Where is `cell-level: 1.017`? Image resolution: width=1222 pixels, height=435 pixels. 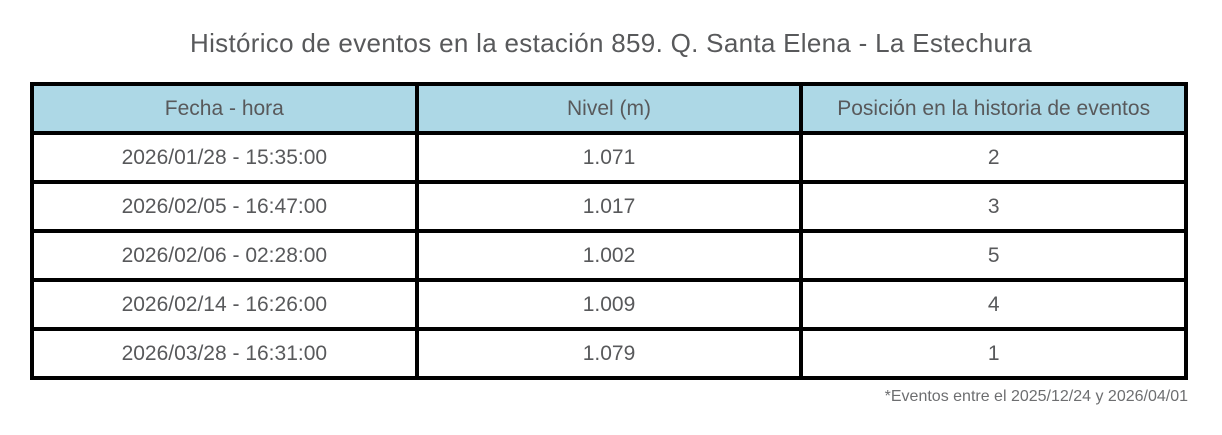 cell-level: 1.017 is located at coordinates (609, 206).